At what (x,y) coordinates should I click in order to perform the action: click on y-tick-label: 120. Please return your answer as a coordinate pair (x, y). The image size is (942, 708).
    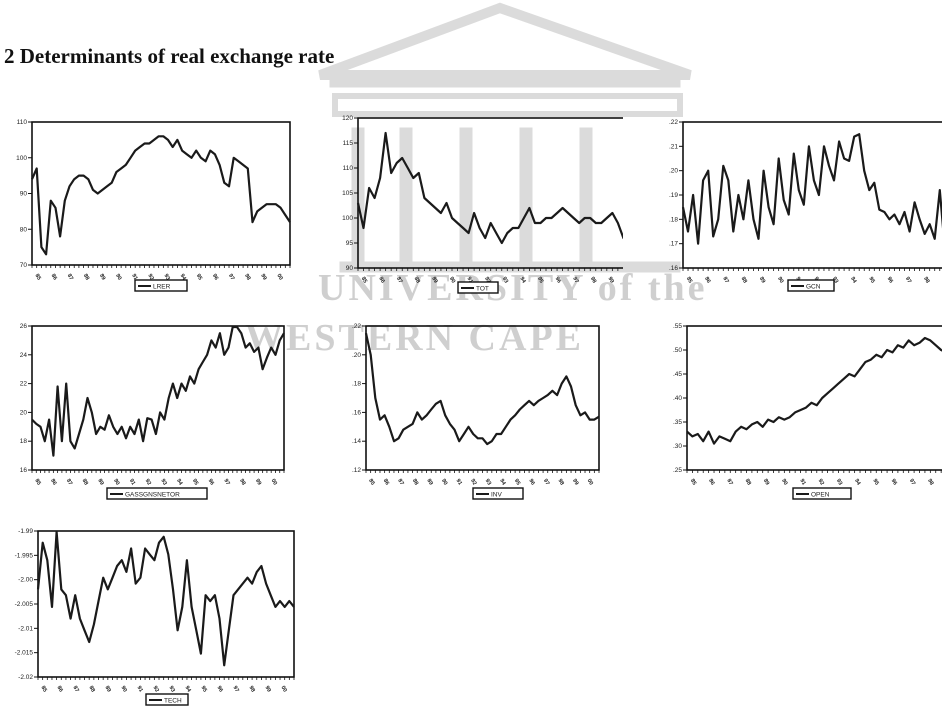
    Looking at the image, I should click on (347, 118).